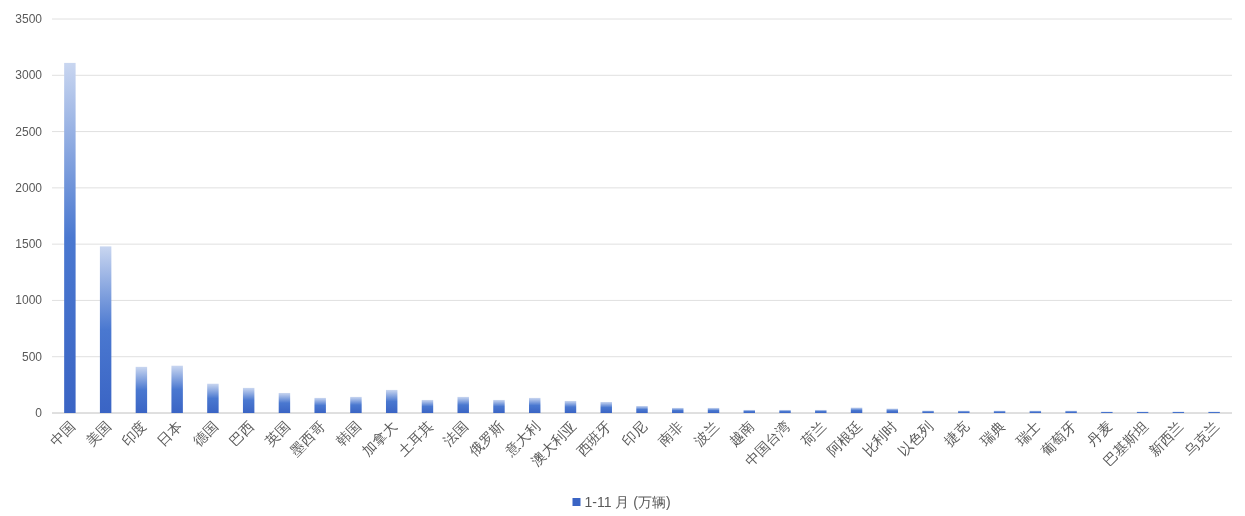  Describe the element at coordinates (29, 187) in the screenshot. I see `y-tick-label: 2000` at that location.